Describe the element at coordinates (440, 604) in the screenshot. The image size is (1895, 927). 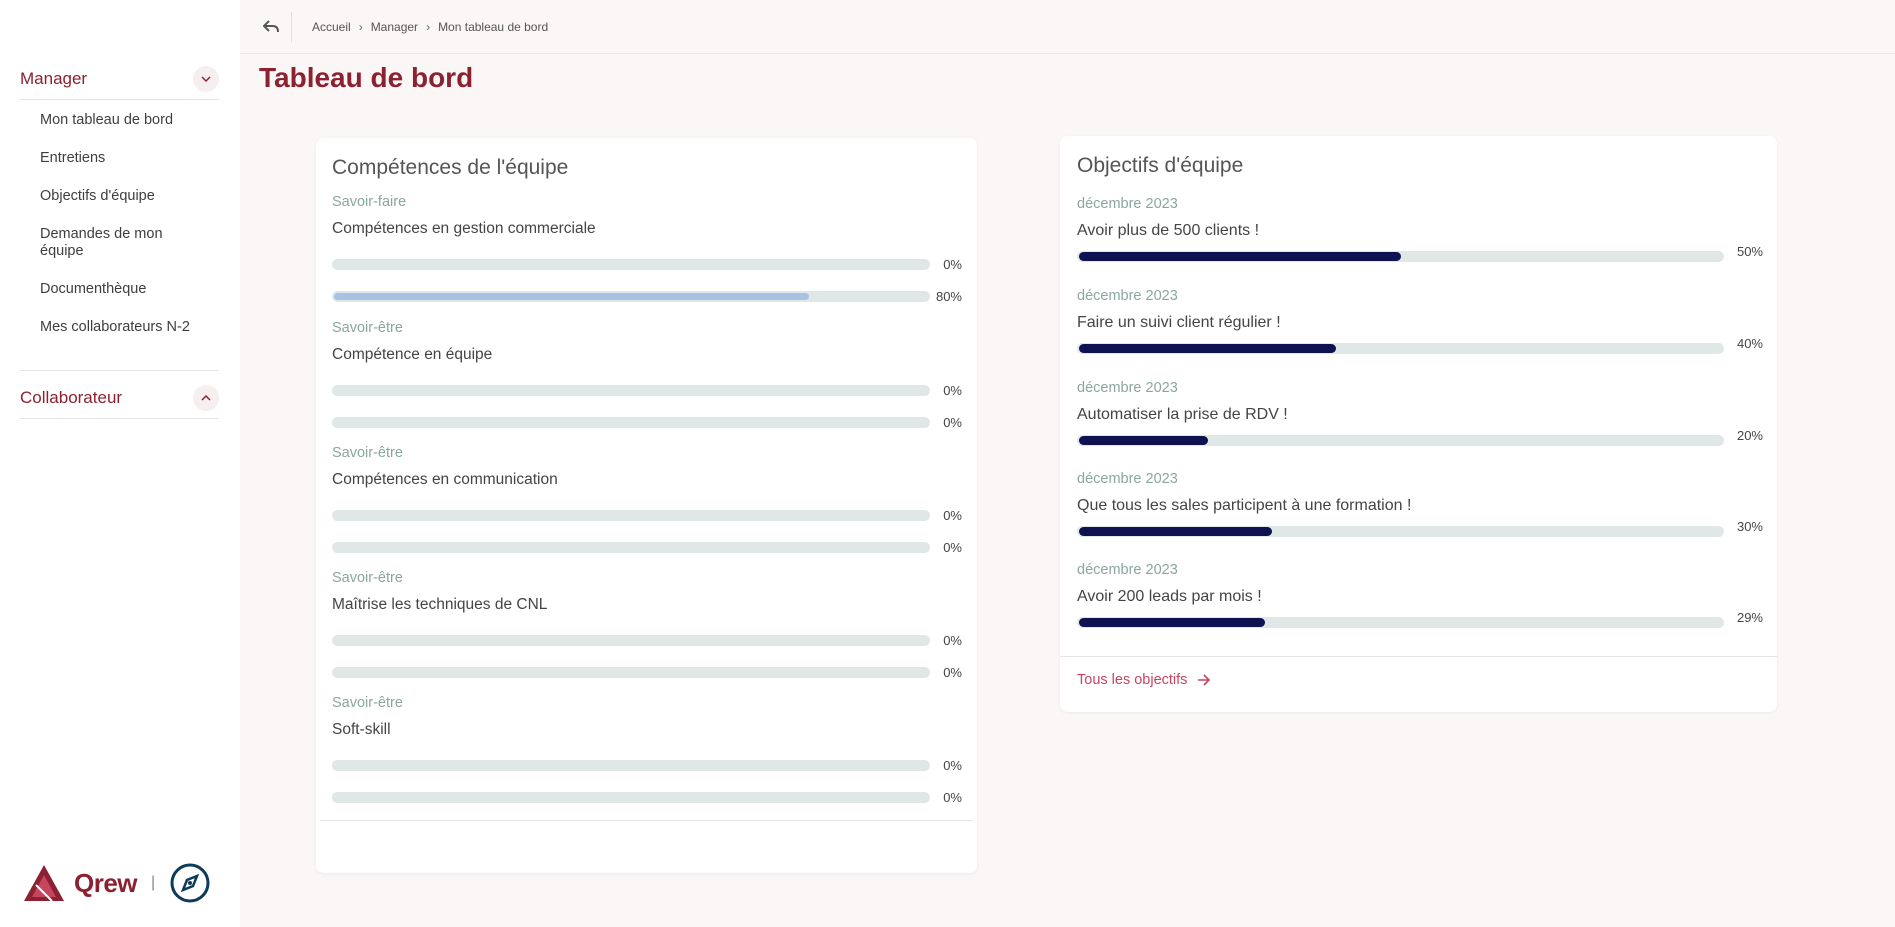
I see `skill-name: Maîtrise les techniques de CNL` at that location.